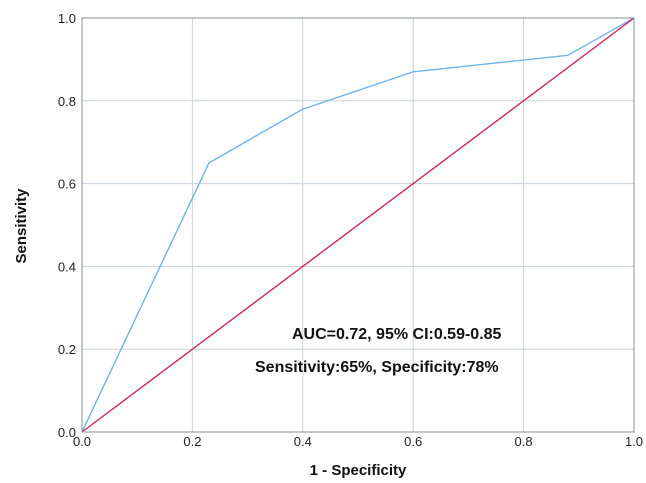  I want to click on x-axis-label: 1 - Specificity, so click(358, 470).